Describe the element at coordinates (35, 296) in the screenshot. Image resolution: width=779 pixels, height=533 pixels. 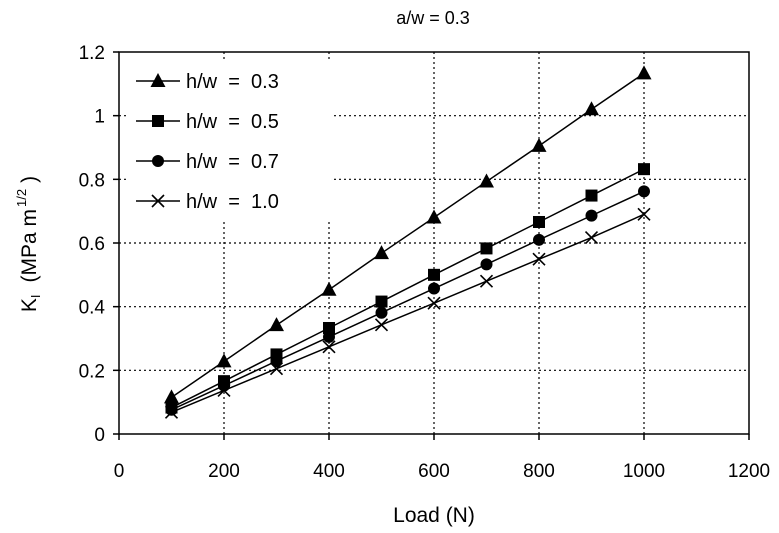
I see `y-label-subscript: I` at that location.